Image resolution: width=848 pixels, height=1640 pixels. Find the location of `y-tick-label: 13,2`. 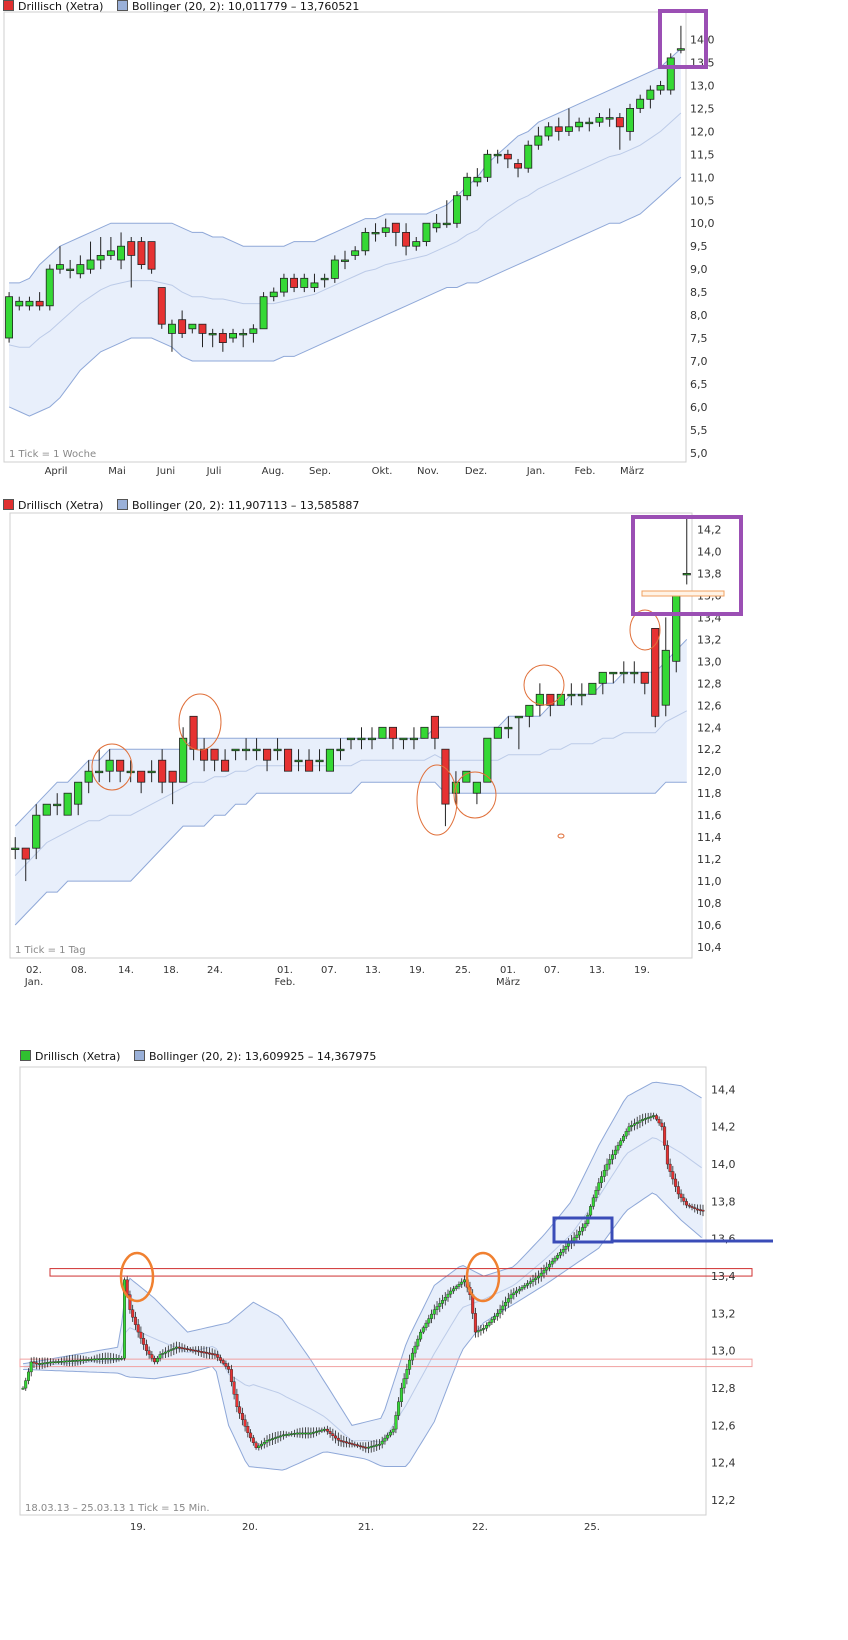

y-tick-label: 13,2 is located at coordinates (709, 639).